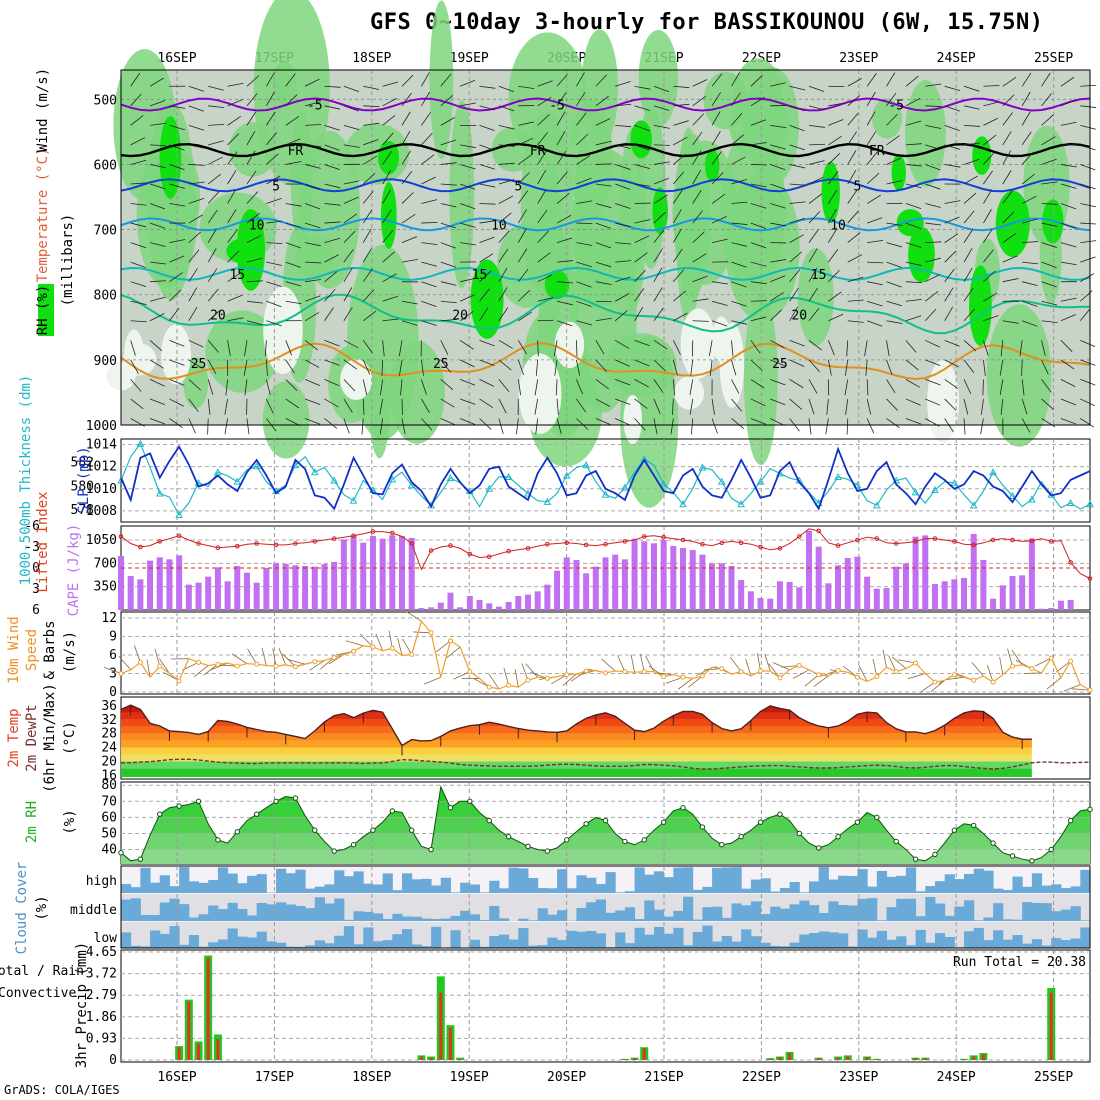 The height and width of the screenshot is (1100, 1100). I want to click on contour-label: 10, so click(257, 225).